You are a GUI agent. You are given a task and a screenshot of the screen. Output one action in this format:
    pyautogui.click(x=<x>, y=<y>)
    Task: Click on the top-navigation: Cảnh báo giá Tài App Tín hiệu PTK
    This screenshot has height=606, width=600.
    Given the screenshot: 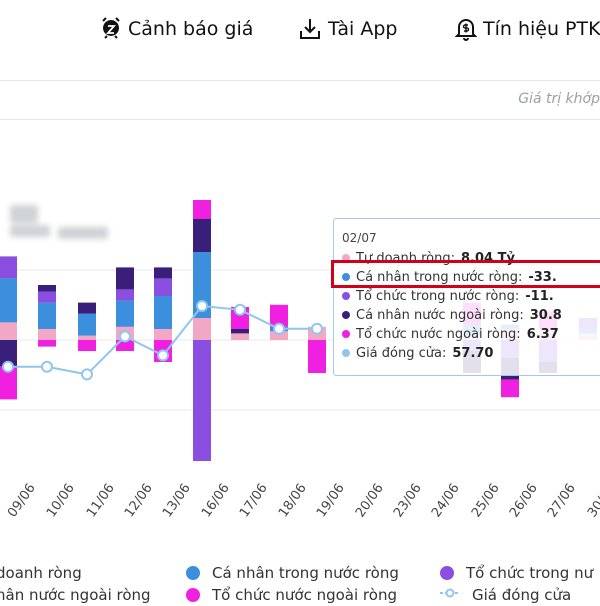 What is the action you would take?
    pyautogui.click(x=300, y=30)
    